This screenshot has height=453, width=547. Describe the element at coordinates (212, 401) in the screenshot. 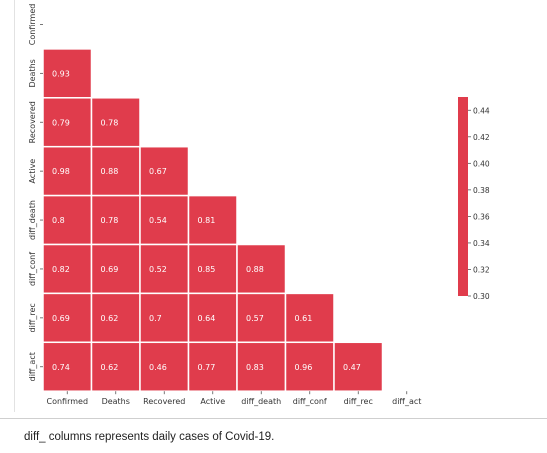

I see `x-tick-label: Active` at that location.